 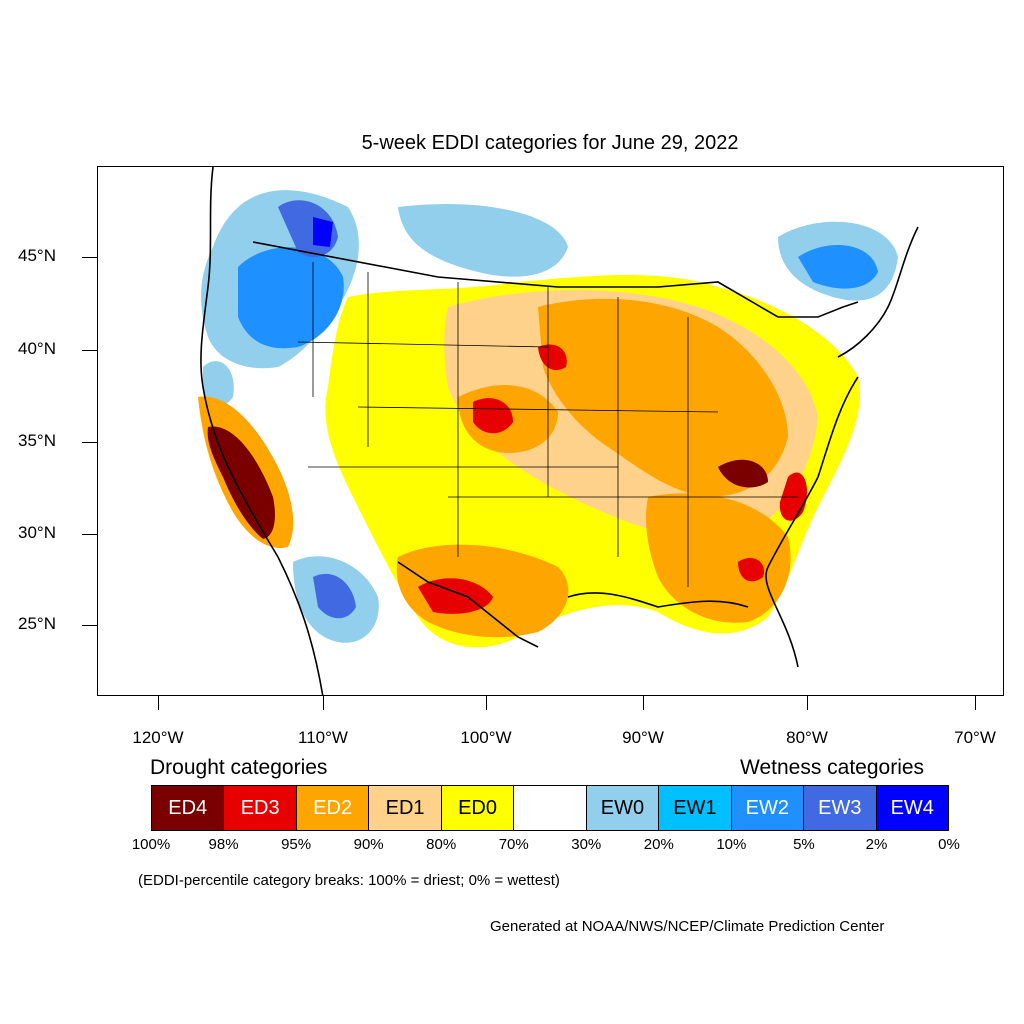 I want to click on map-title: 5-week EDDI categories for June 29, 2022, so click(x=550, y=143).